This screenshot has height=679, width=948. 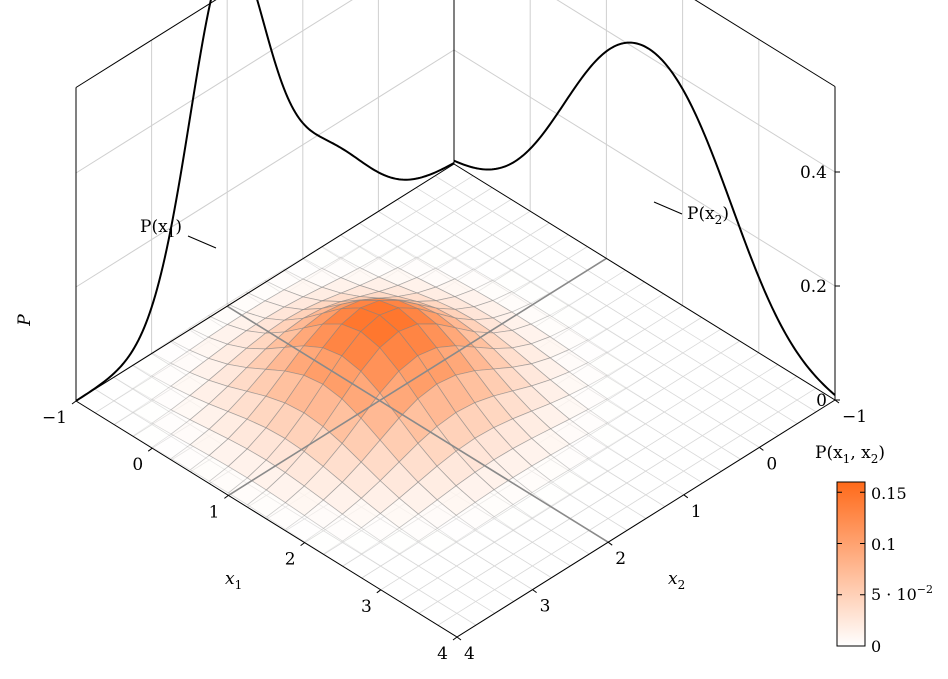 What do you see at coordinates (883, 544) in the screenshot?
I see `colorbar-tick-label: 0.1` at bounding box center [883, 544].